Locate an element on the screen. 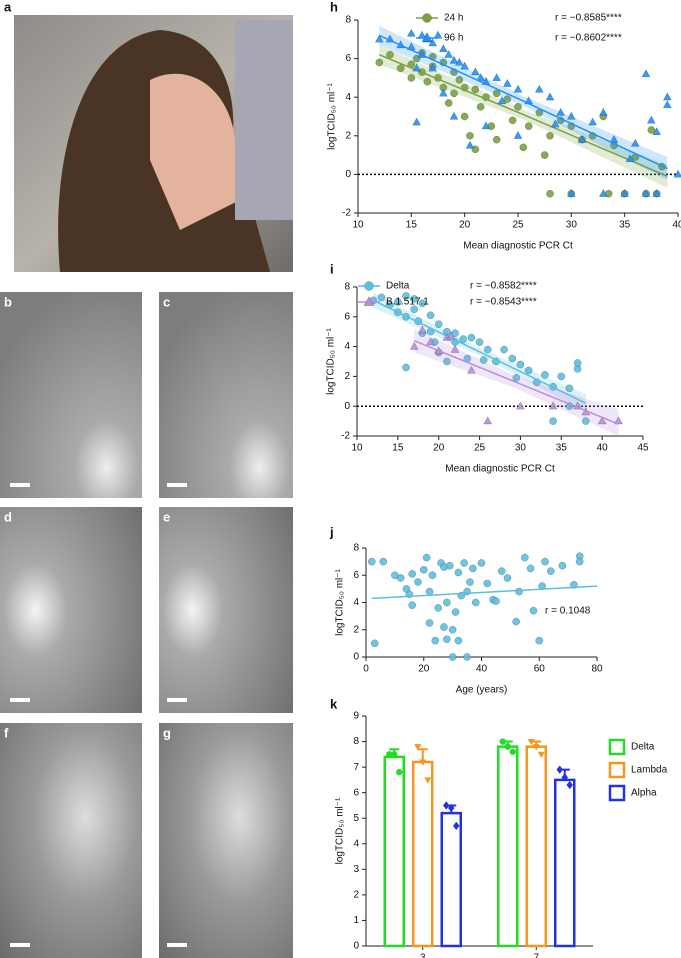 The width and height of the screenshot is (681, 958). r-annotation: r = 0.1048 is located at coordinates (568, 611).